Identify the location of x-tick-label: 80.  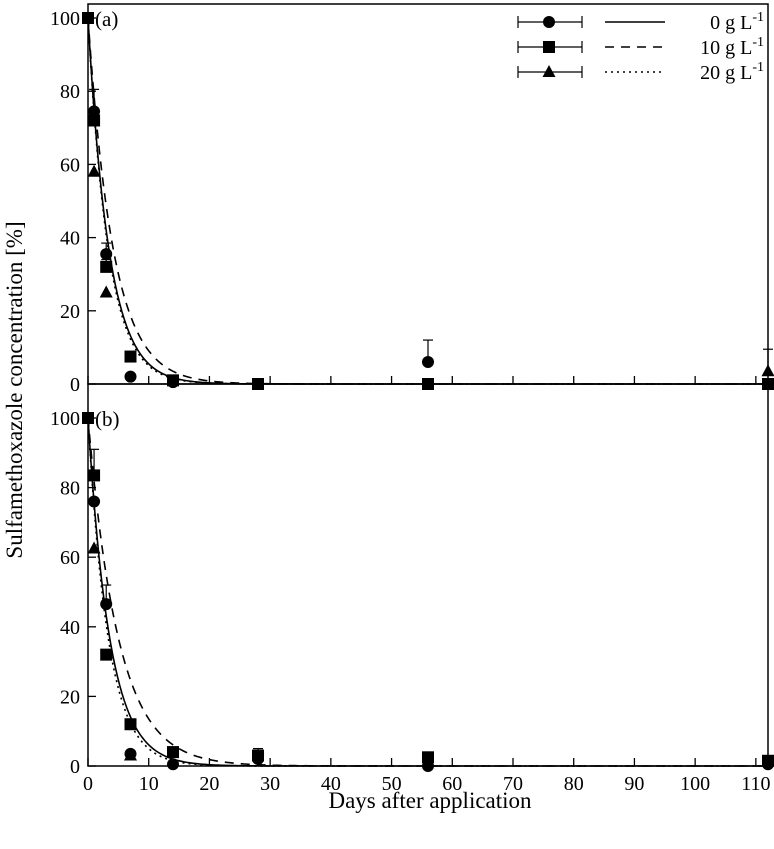
(574, 784).